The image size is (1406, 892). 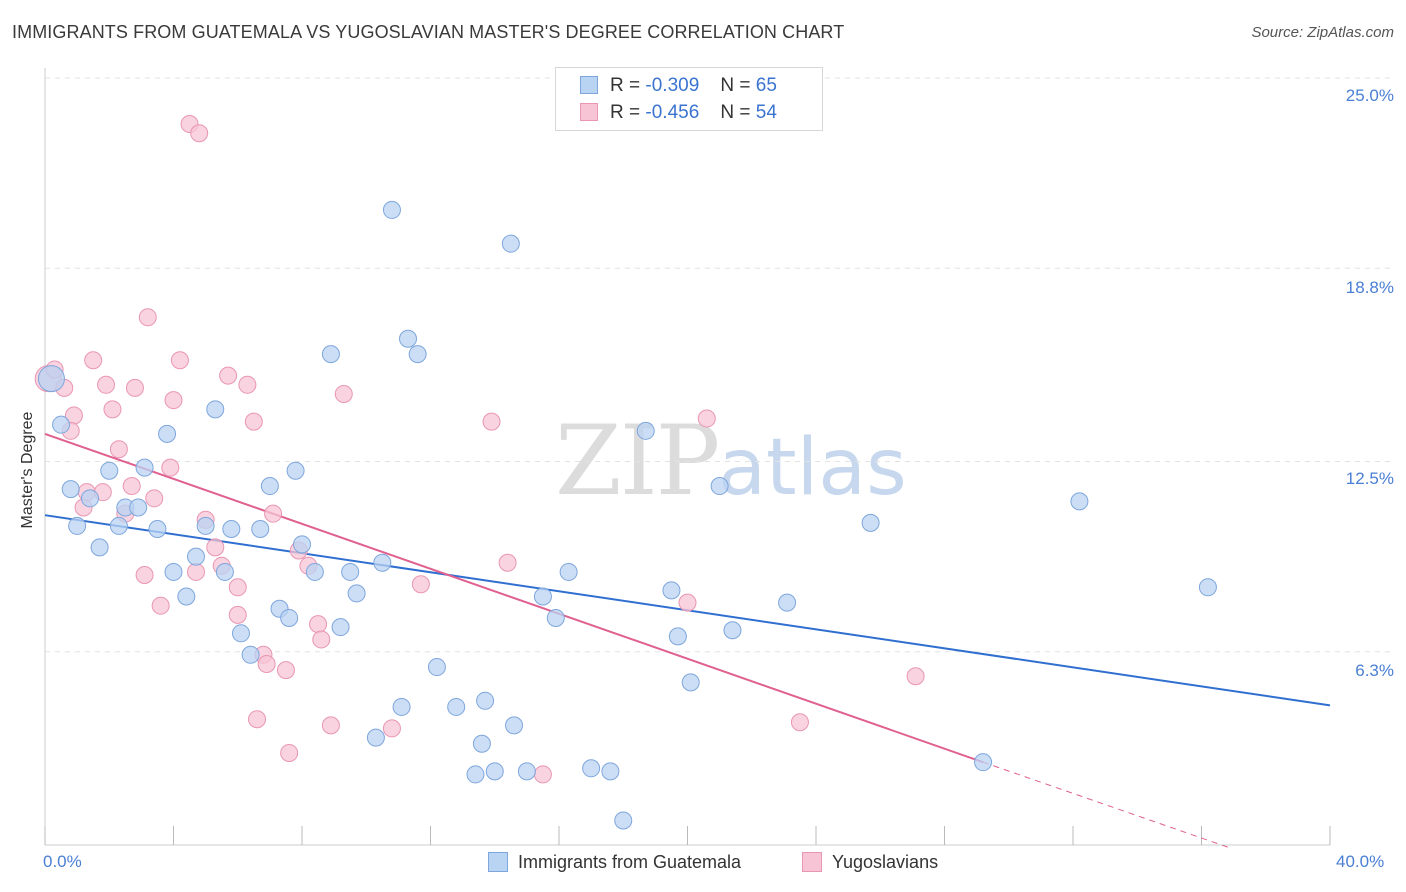 I want to click on watermark: ZIPatlas, so click(x=731, y=461).